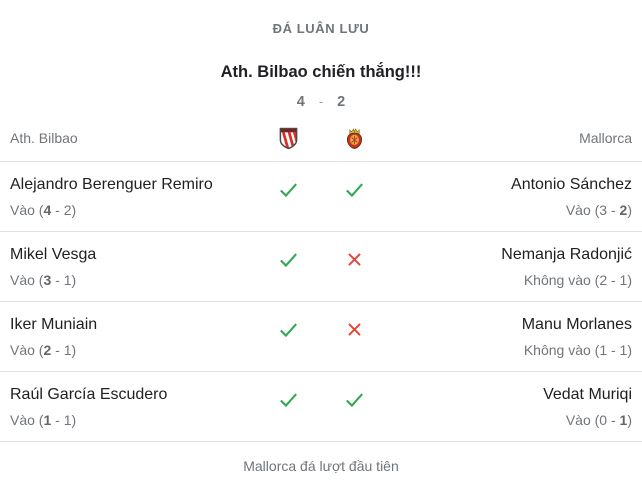 This screenshot has width=642, height=489. Describe the element at coordinates (137, 280) in the screenshot. I see `home-player-outcome: Vào (3 - 1)` at that location.